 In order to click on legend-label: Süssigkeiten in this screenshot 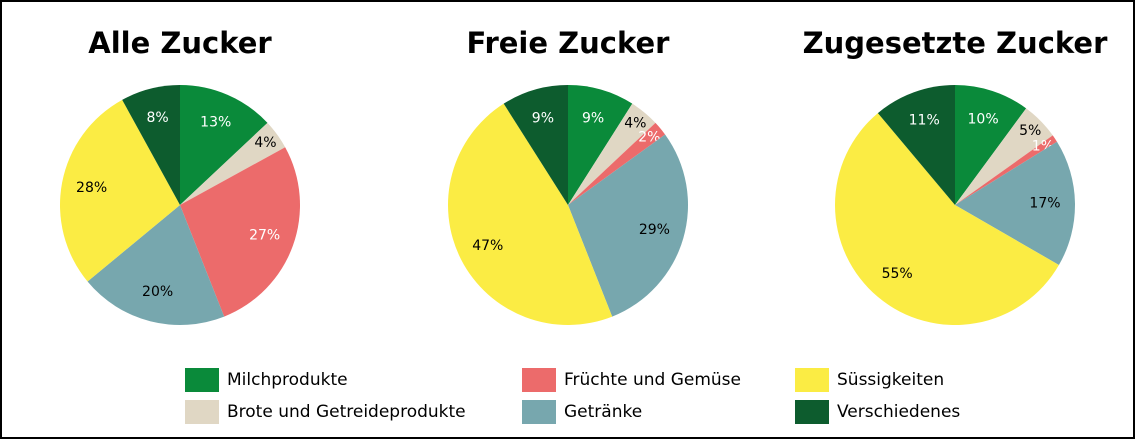, I will do `click(890, 380)`.